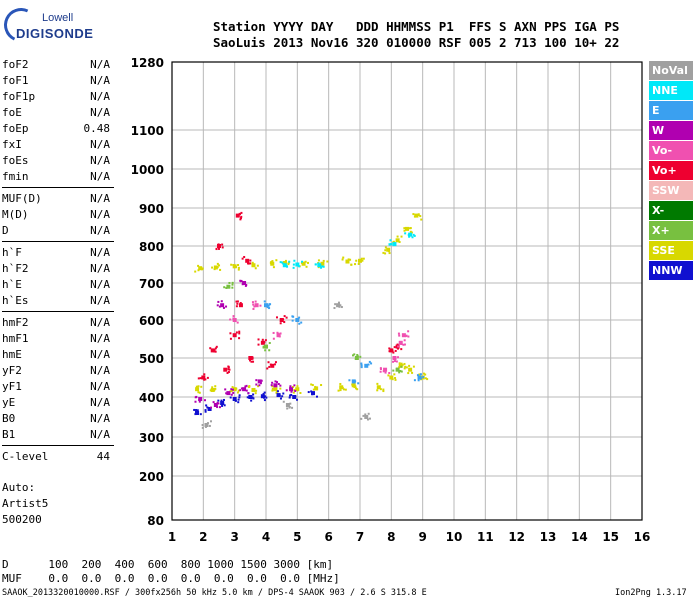 Image resolution: width=700 pixels, height=600 pixels. I want to click on autoscale-code: 500200, so click(22, 519).